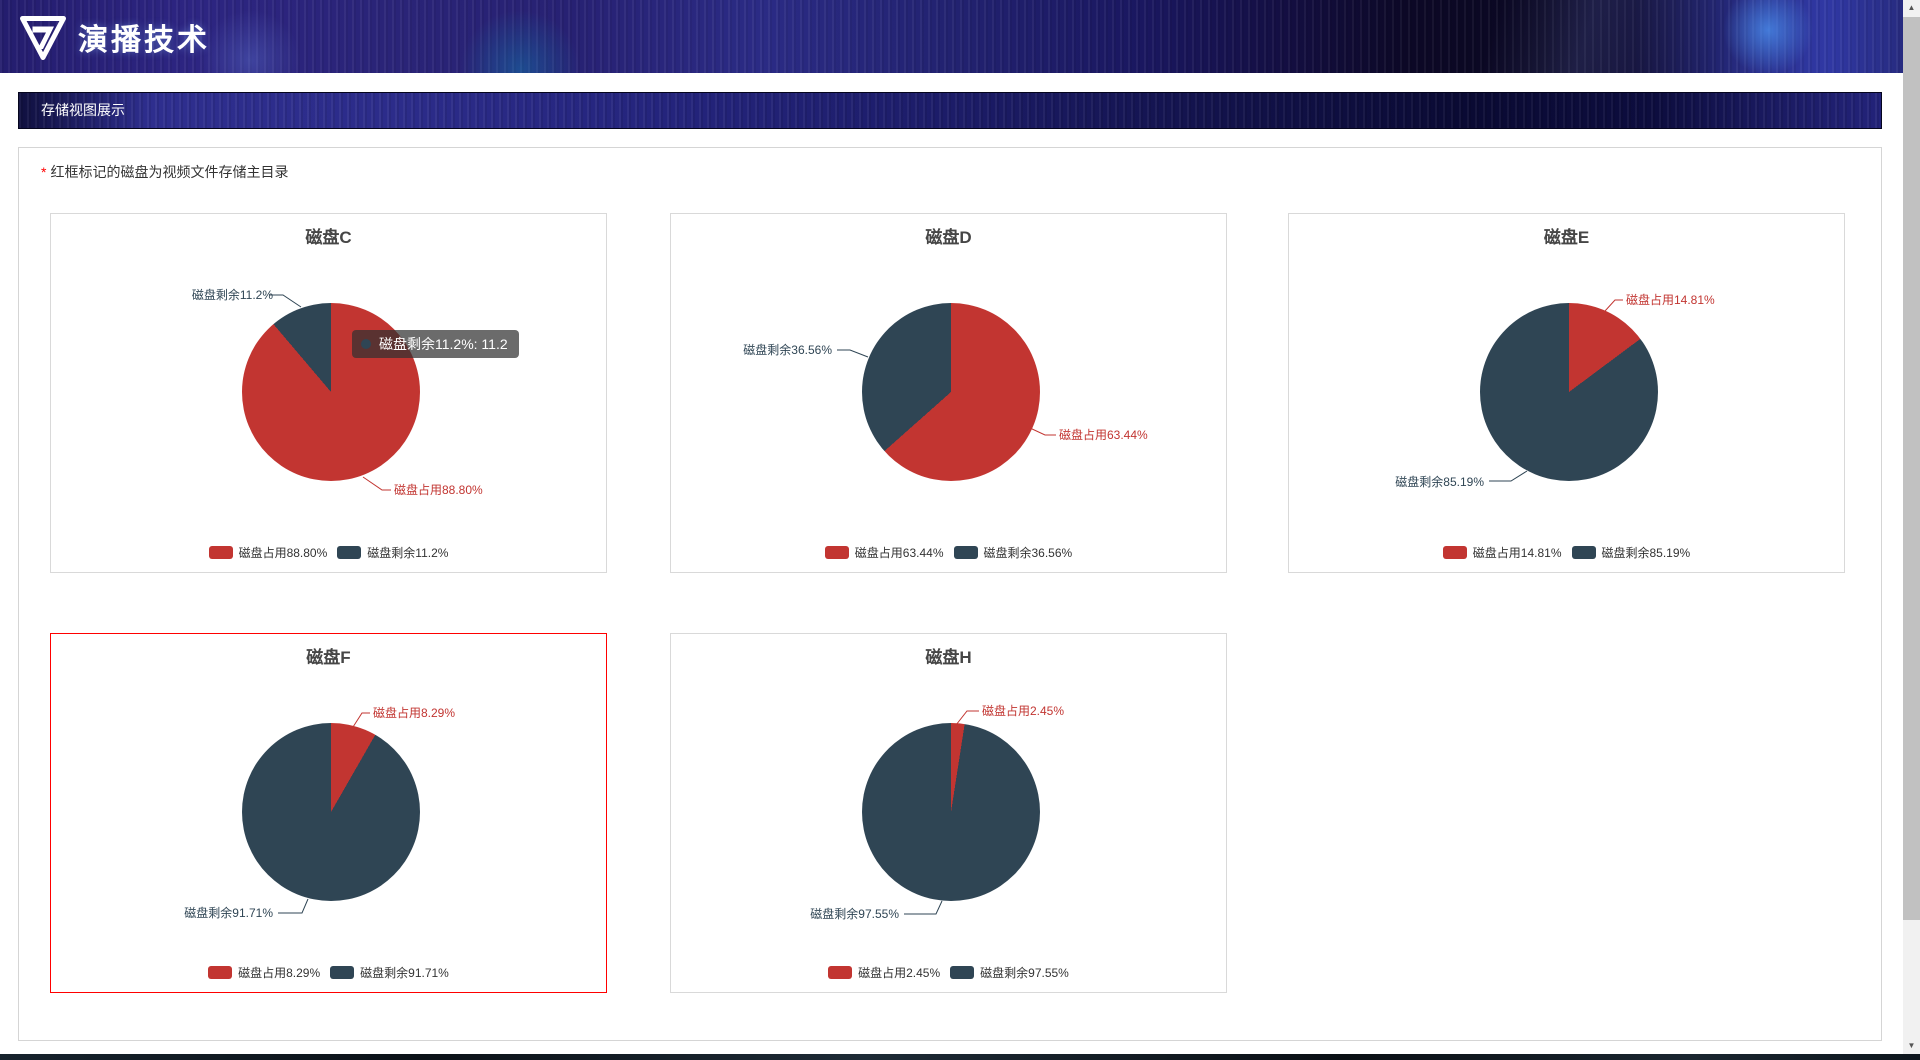 Image resolution: width=1920 pixels, height=1060 pixels. Describe the element at coordinates (1911, 1045) in the screenshot. I see `scrollbar-down-arrow-icon: ▼` at that location.